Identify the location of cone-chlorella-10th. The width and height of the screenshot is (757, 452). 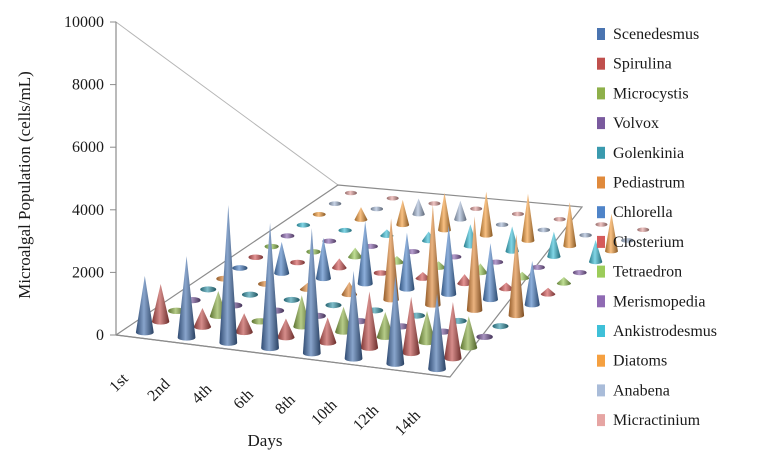
(449, 261).